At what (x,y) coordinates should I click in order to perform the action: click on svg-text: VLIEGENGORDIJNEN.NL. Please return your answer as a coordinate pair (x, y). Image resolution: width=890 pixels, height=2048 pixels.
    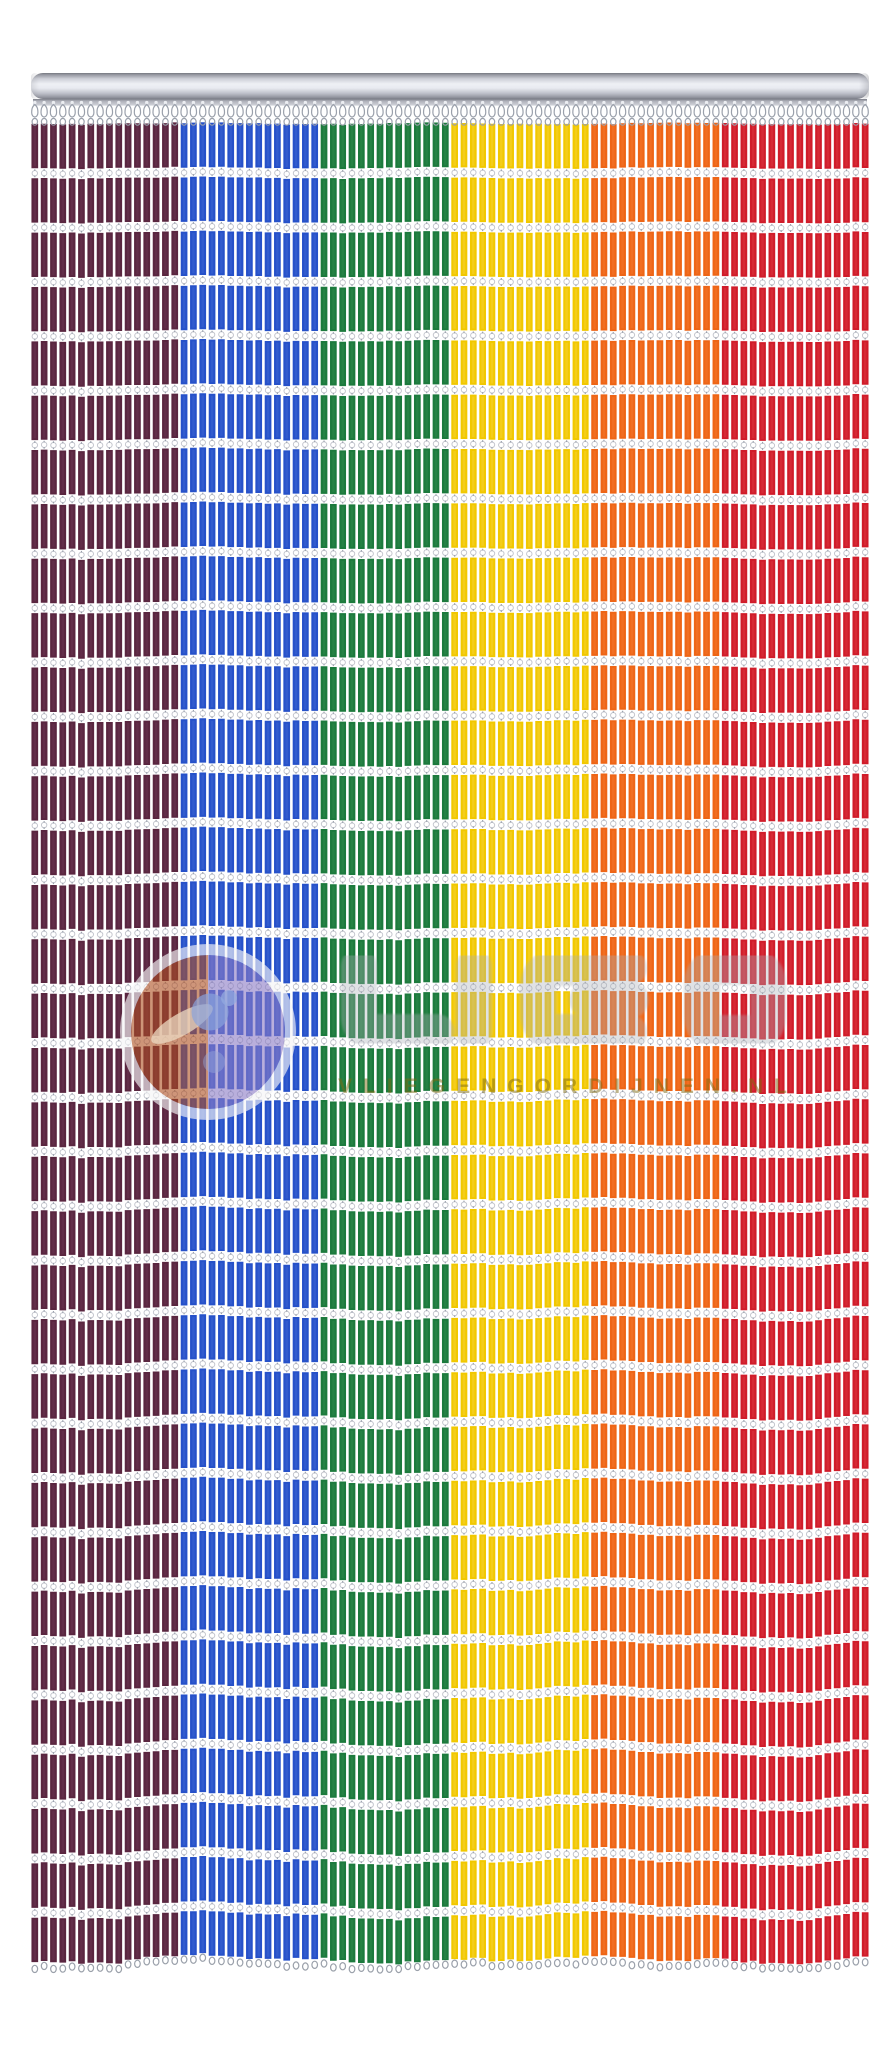
    Looking at the image, I should click on (568, 1086).